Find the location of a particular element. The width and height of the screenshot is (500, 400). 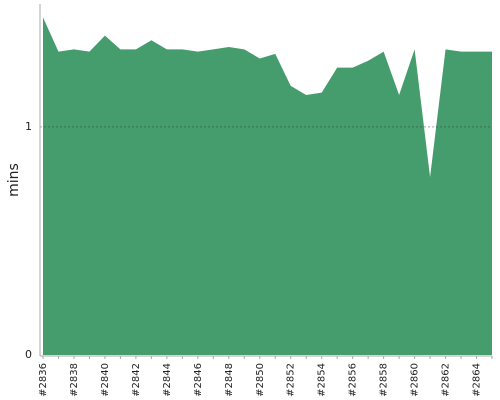

y-tick-label: 1 is located at coordinates (28, 126).